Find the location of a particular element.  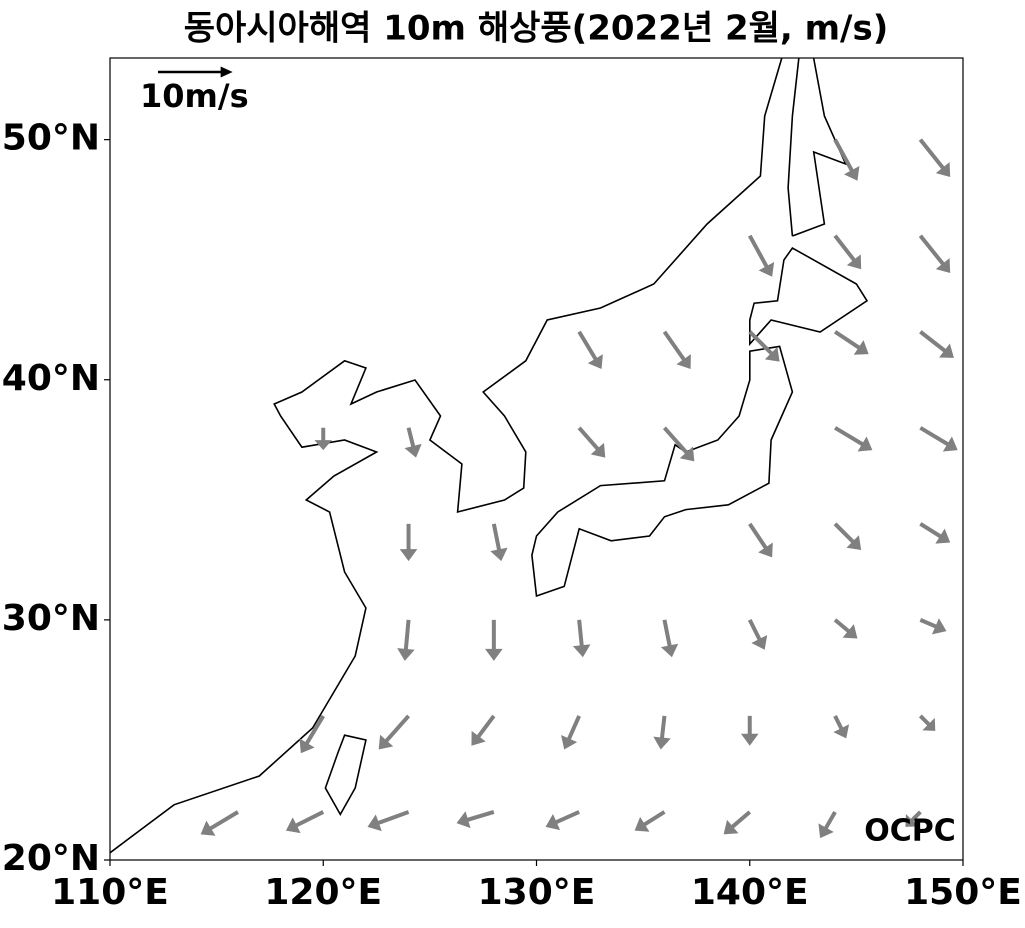

coastline-hokkaido is located at coordinates (809, 296).